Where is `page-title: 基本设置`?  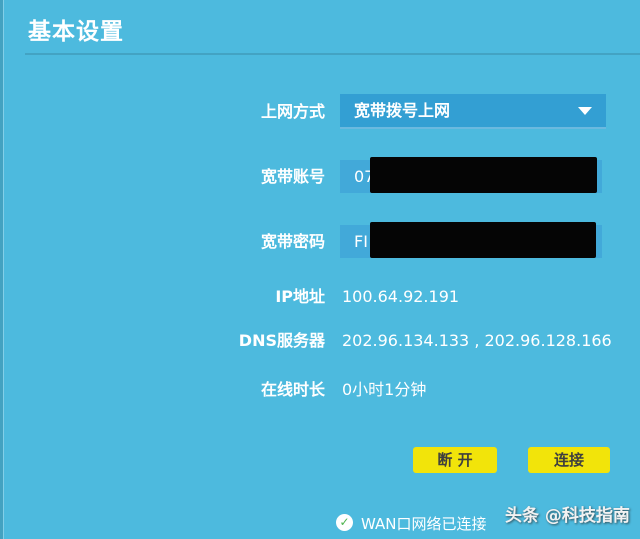 page-title: 基本设置 is located at coordinates (76, 32).